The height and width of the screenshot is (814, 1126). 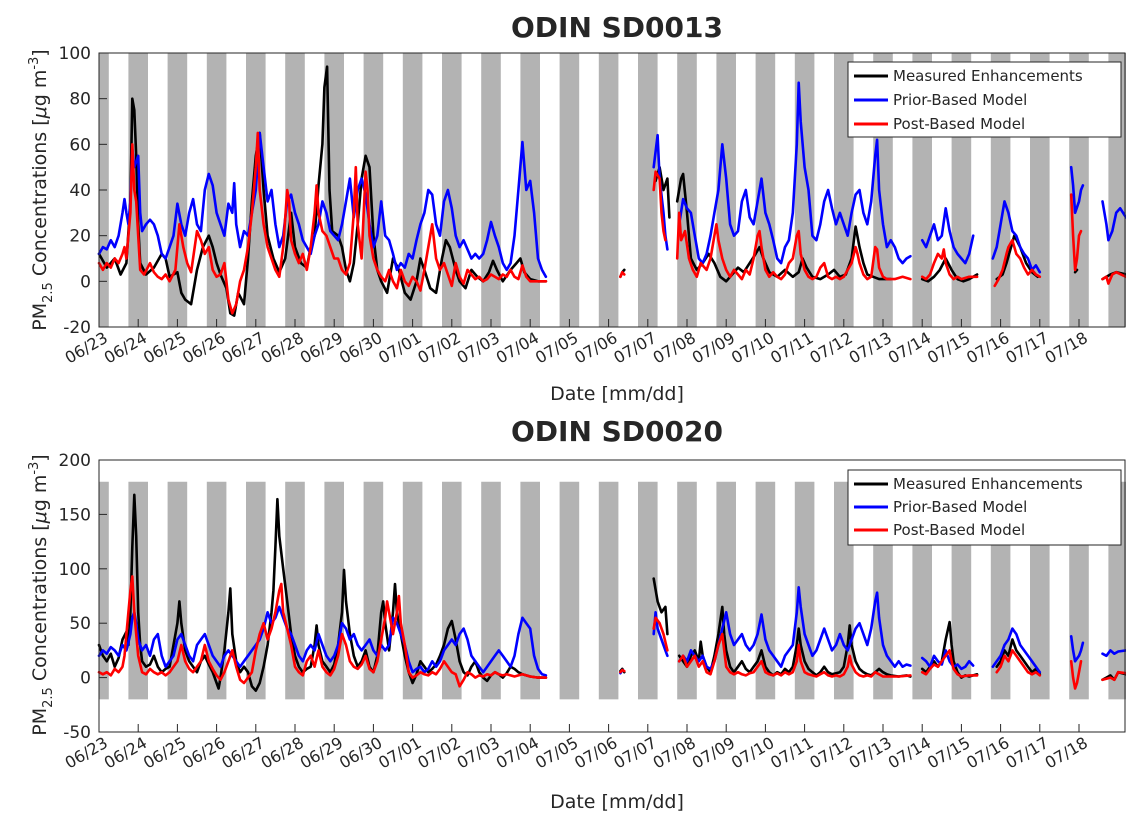 I want to click on chart-title: ODIN SD0013, so click(x=617, y=27).